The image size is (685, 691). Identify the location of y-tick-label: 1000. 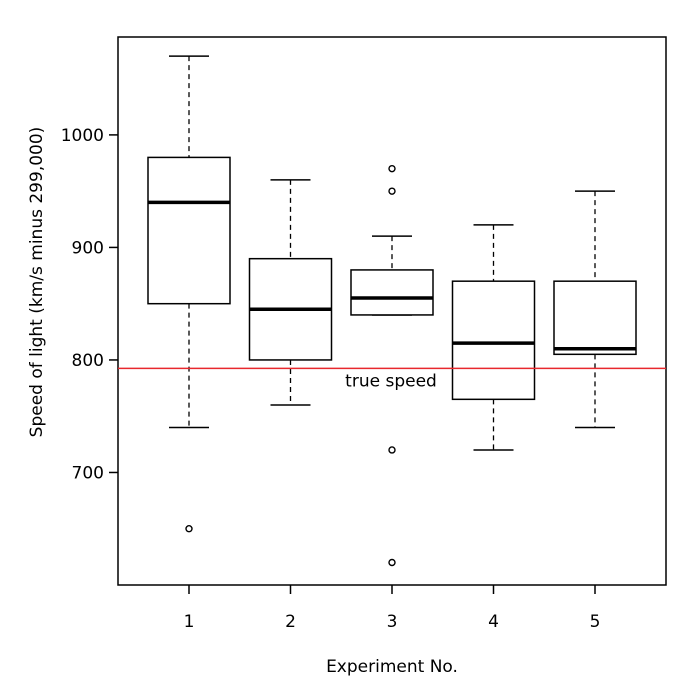
(82, 136).